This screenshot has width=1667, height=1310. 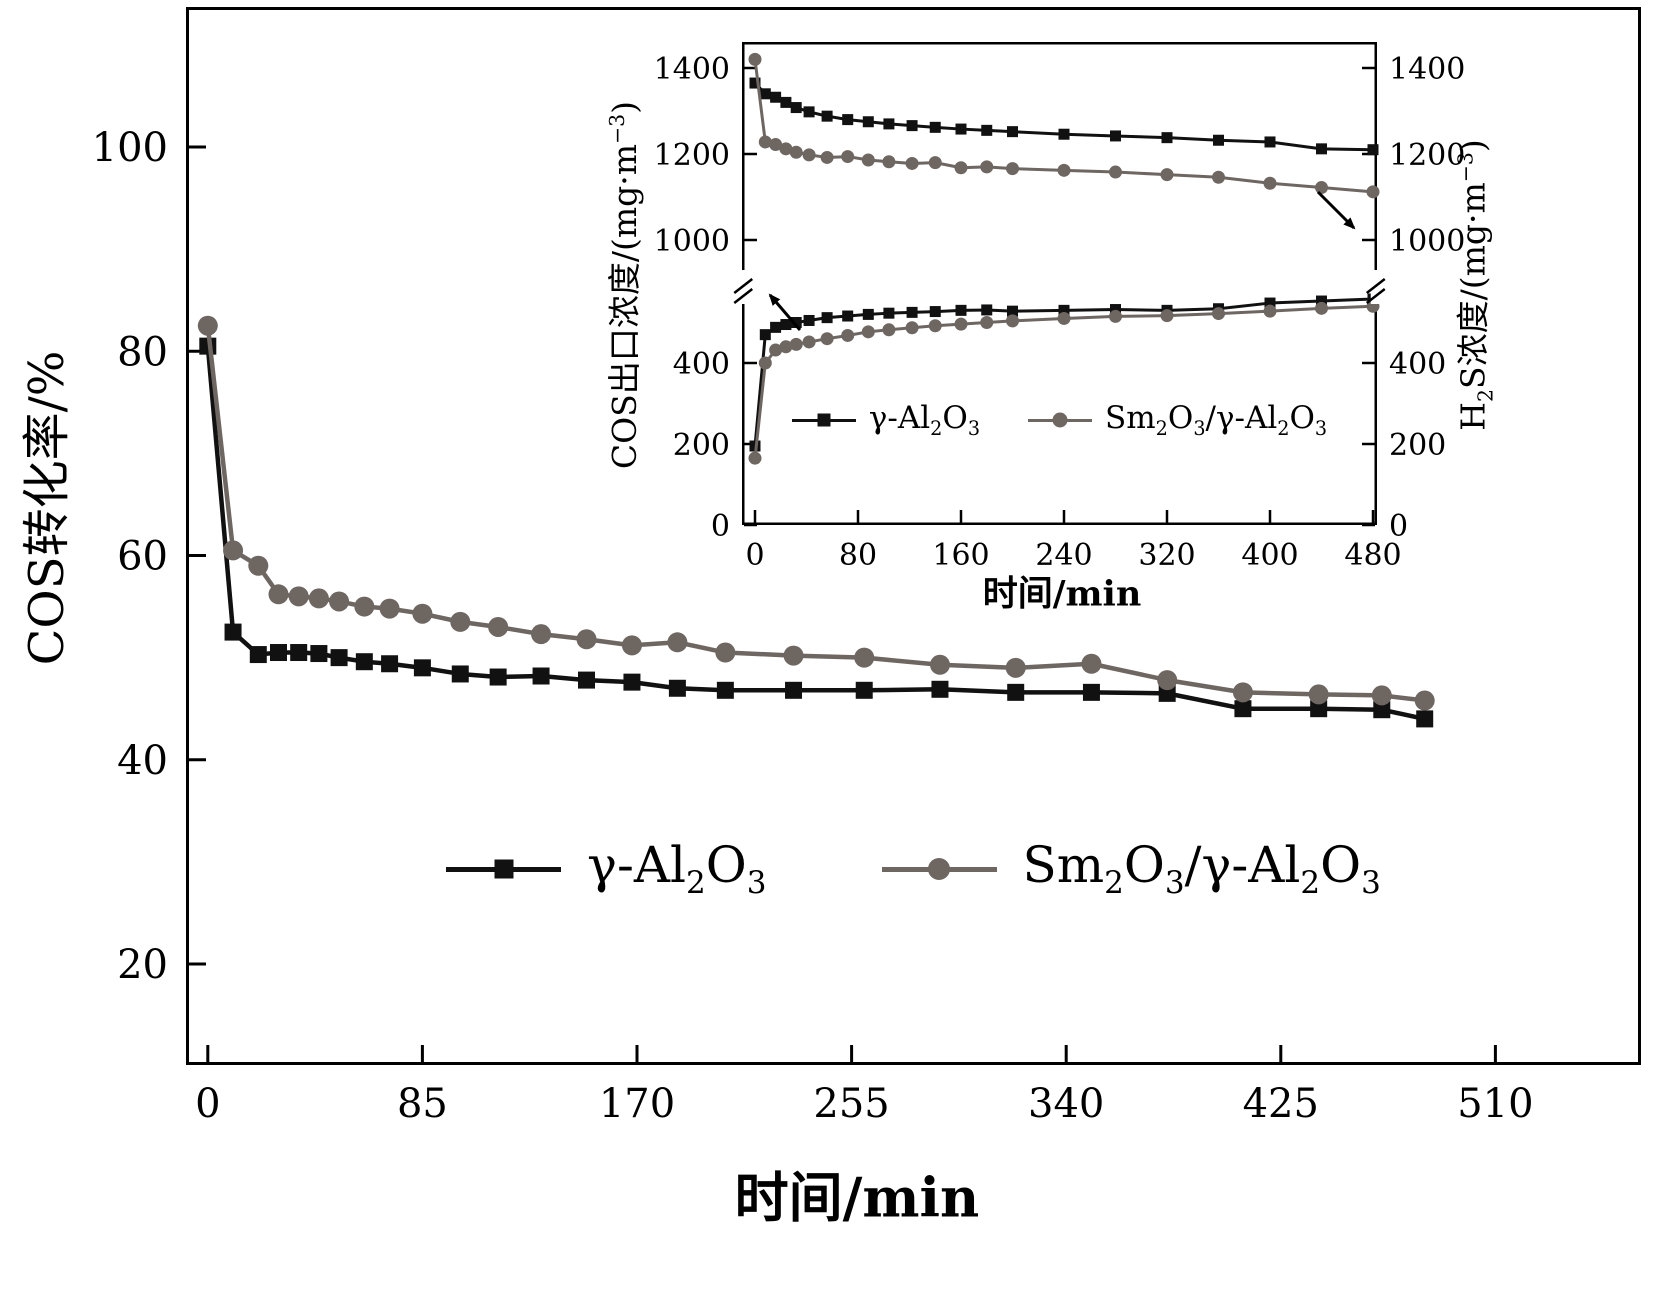 I want to click on legend-label-sm2o3-gamma-al2o3: Sm2O3/γ-Al2O3, so click(x=1201, y=868).